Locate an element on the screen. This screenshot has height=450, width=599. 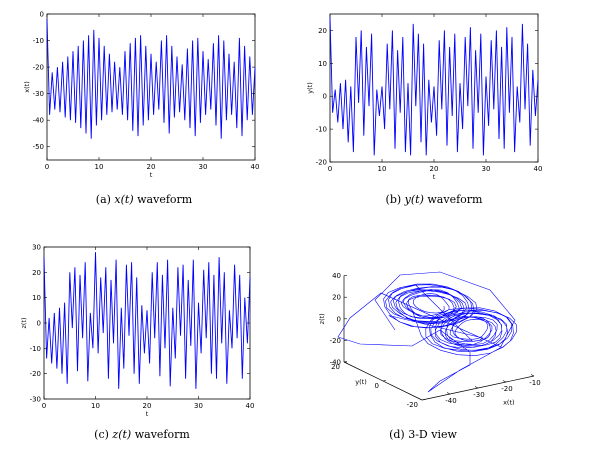
x-tick-label: -20 is located at coordinates (506, 389).